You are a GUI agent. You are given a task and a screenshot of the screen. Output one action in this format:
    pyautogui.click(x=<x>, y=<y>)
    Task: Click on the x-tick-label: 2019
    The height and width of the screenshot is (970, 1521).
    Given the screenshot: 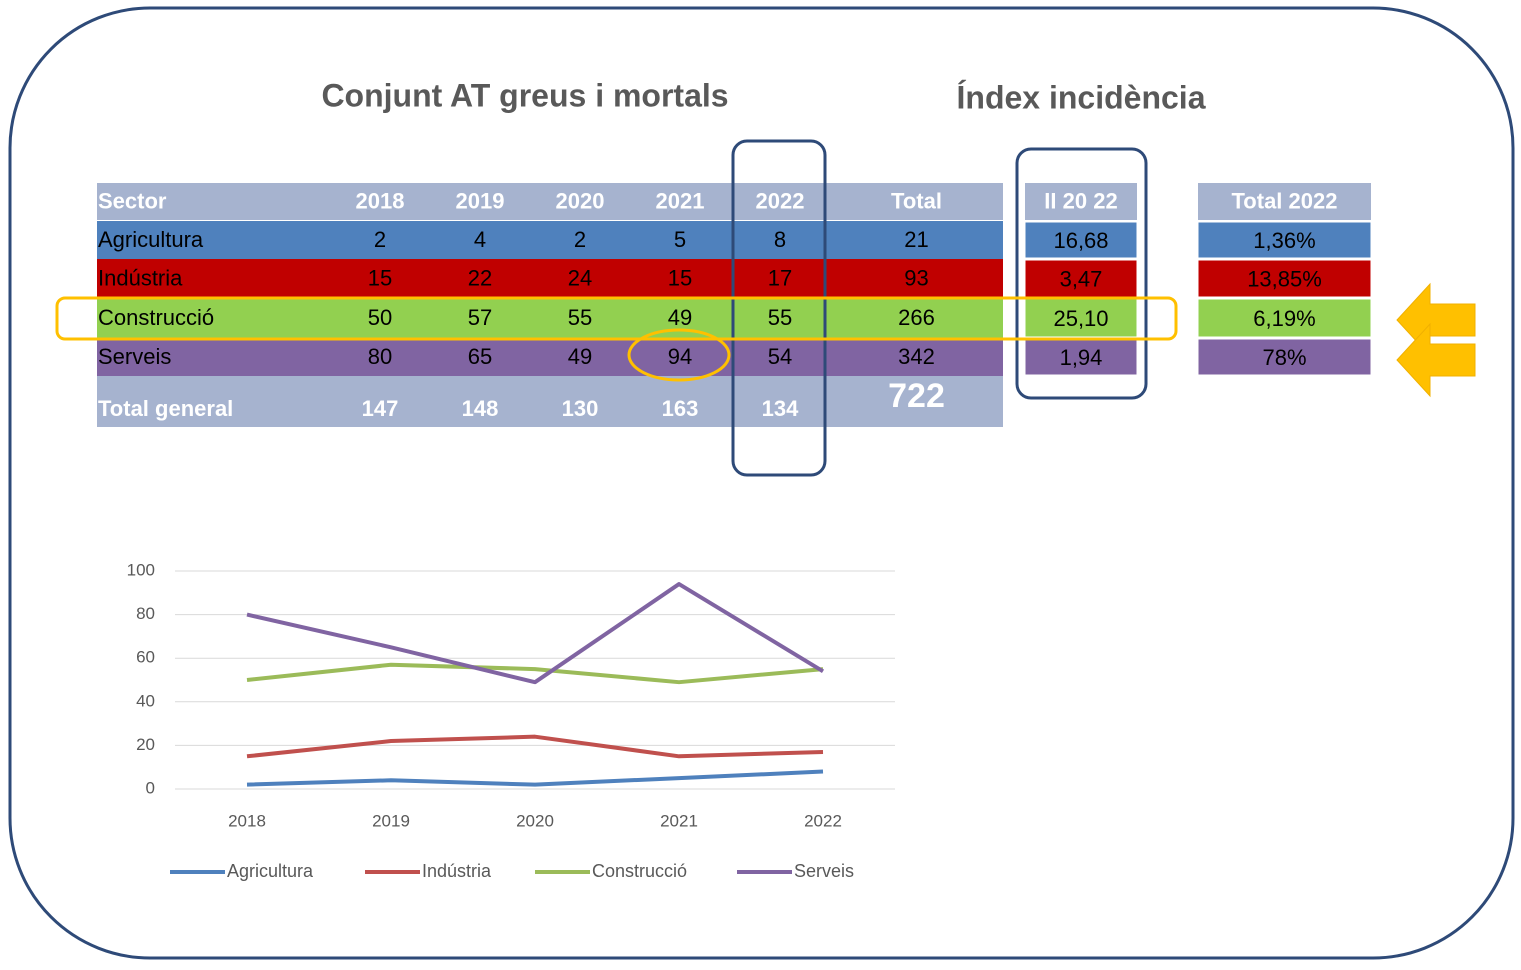 What is the action you would take?
    pyautogui.click(x=391, y=820)
    